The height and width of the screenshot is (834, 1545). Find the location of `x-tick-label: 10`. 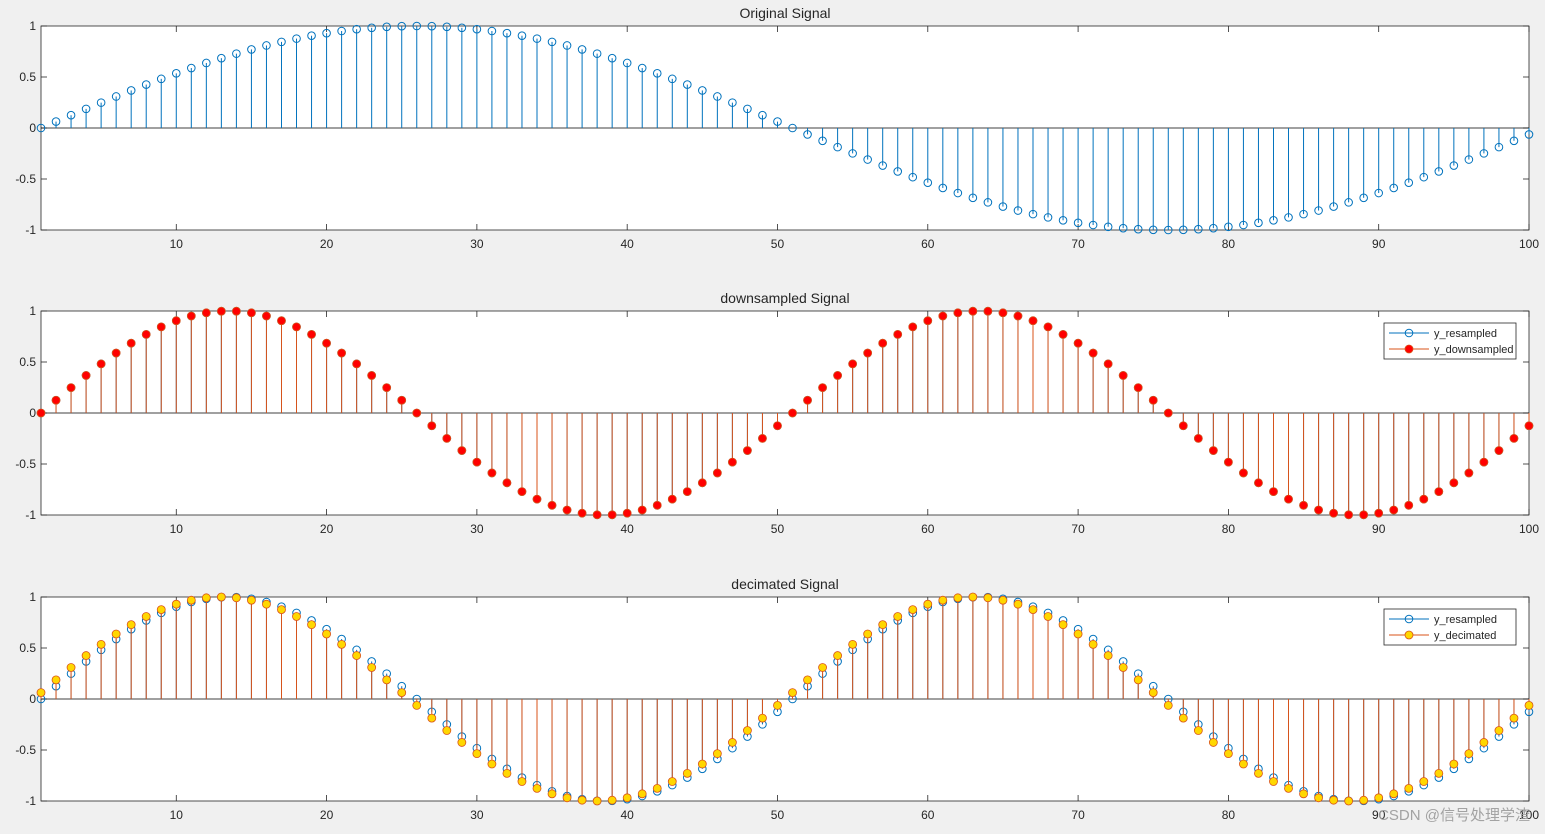

x-tick-label: 10 is located at coordinates (177, 529).